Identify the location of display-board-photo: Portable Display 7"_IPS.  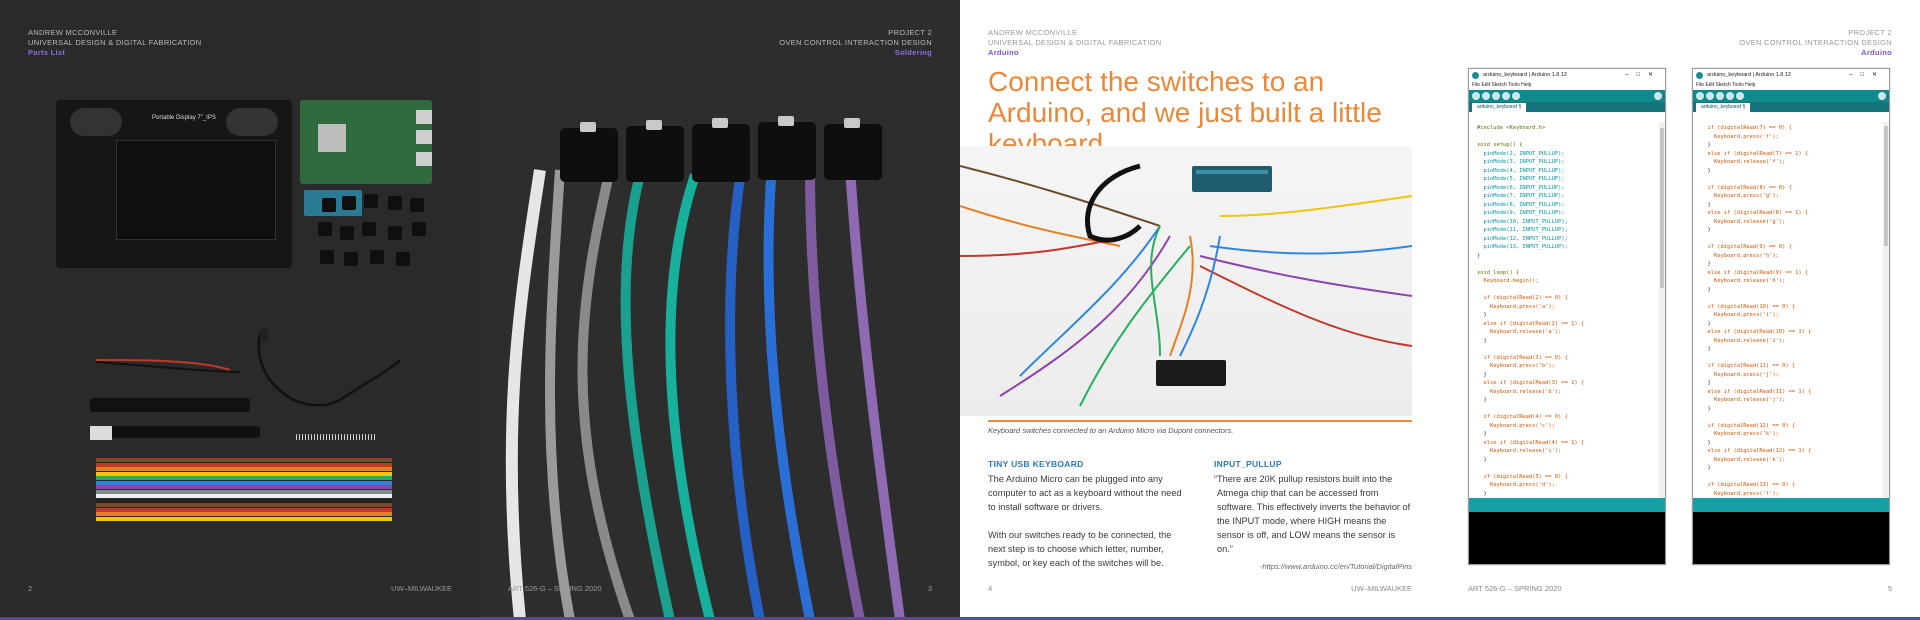
(174, 184).